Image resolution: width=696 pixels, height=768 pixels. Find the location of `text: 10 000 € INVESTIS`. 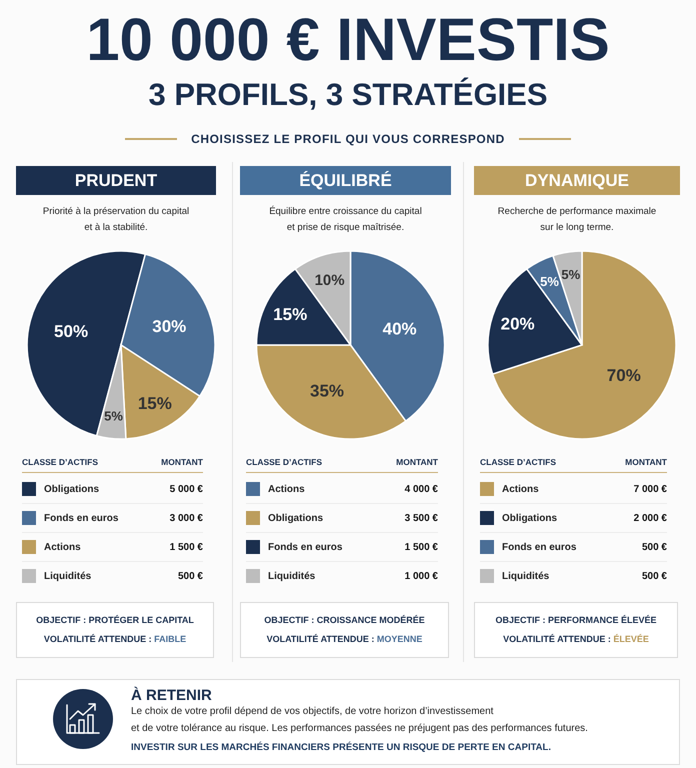

text: 10 000 € INVESTIS is located at coordinates (348, 39).